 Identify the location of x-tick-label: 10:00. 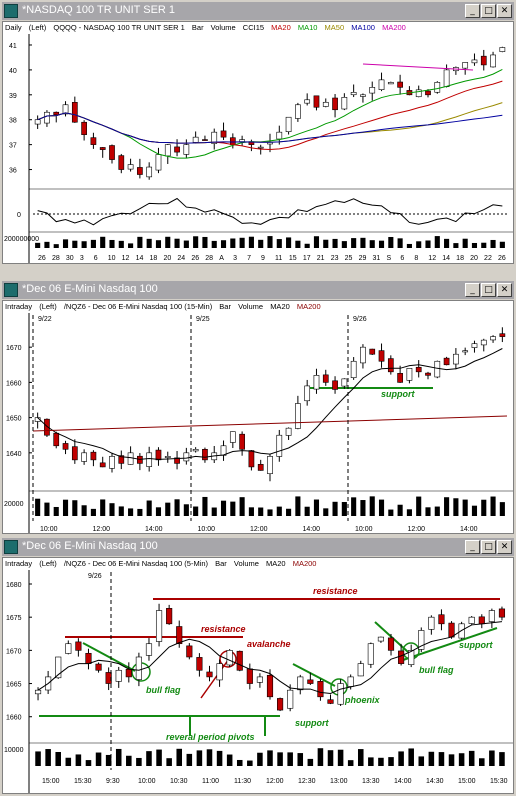
(147, 781).